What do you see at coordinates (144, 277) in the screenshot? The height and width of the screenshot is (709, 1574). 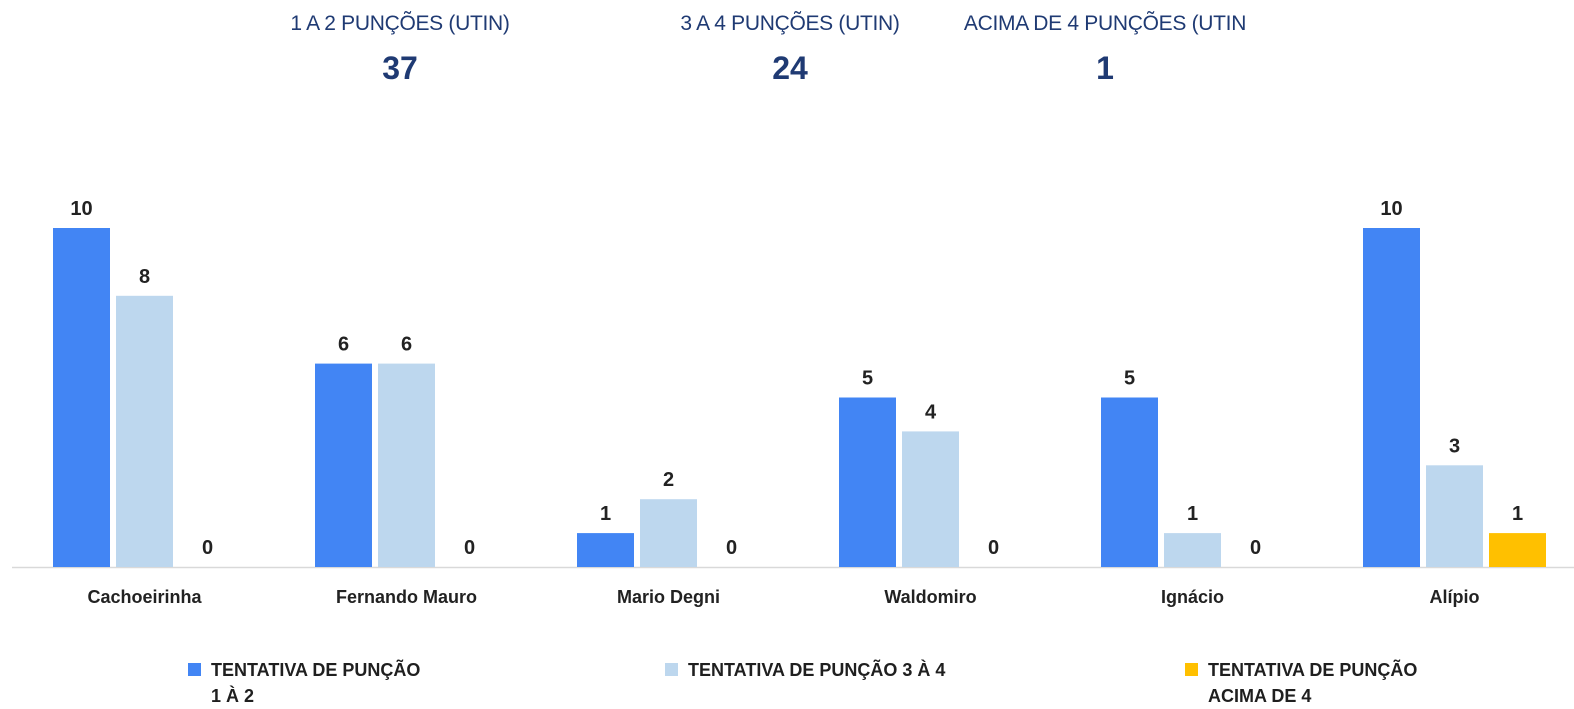 I see `data-label: 8` at bounding box center [144, 277].